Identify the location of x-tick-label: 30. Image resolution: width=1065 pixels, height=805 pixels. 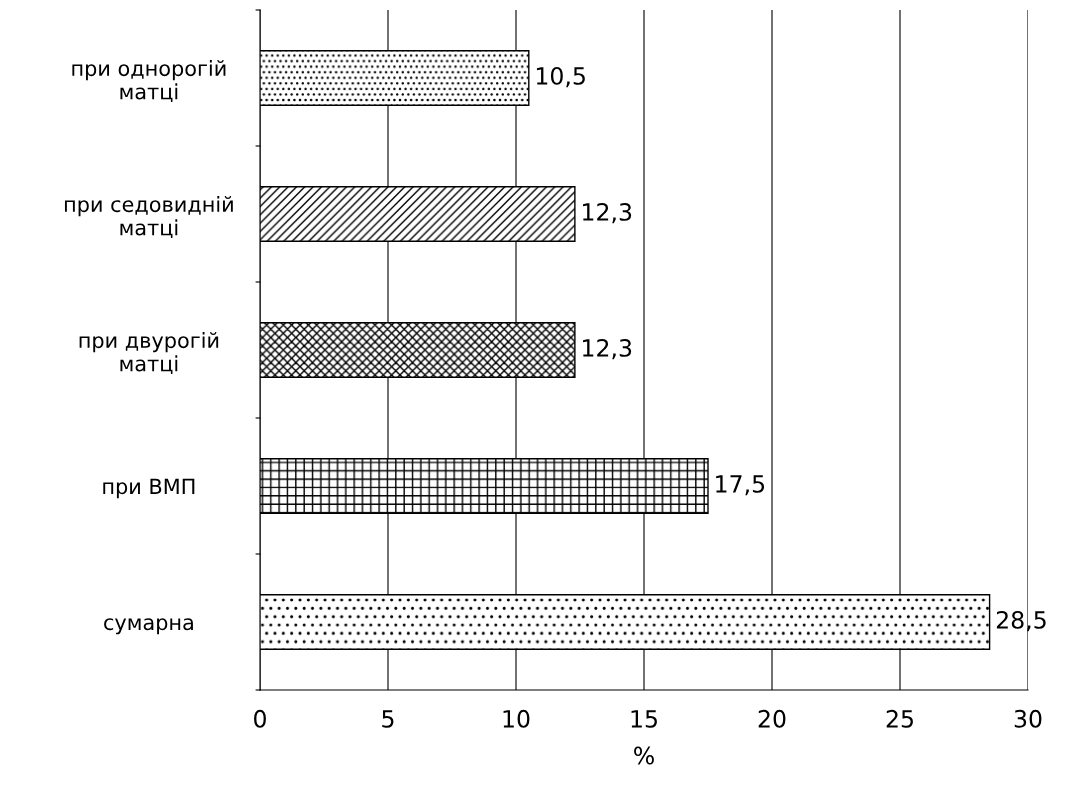
(1028, 718).